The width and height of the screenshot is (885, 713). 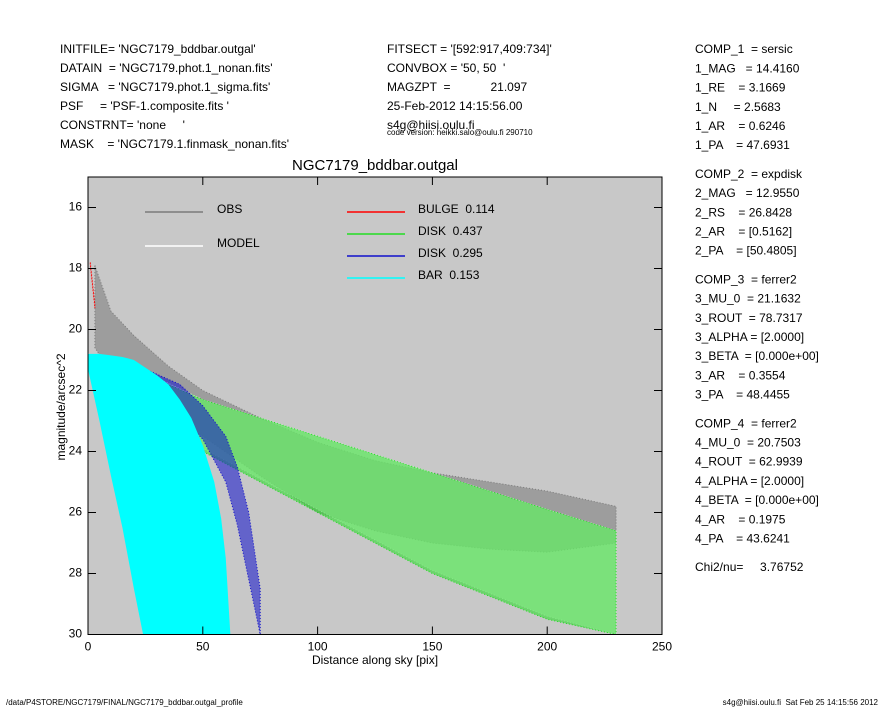 I want to click on component-line: 2_AR = [0.5162], so click(x=743, y=231).